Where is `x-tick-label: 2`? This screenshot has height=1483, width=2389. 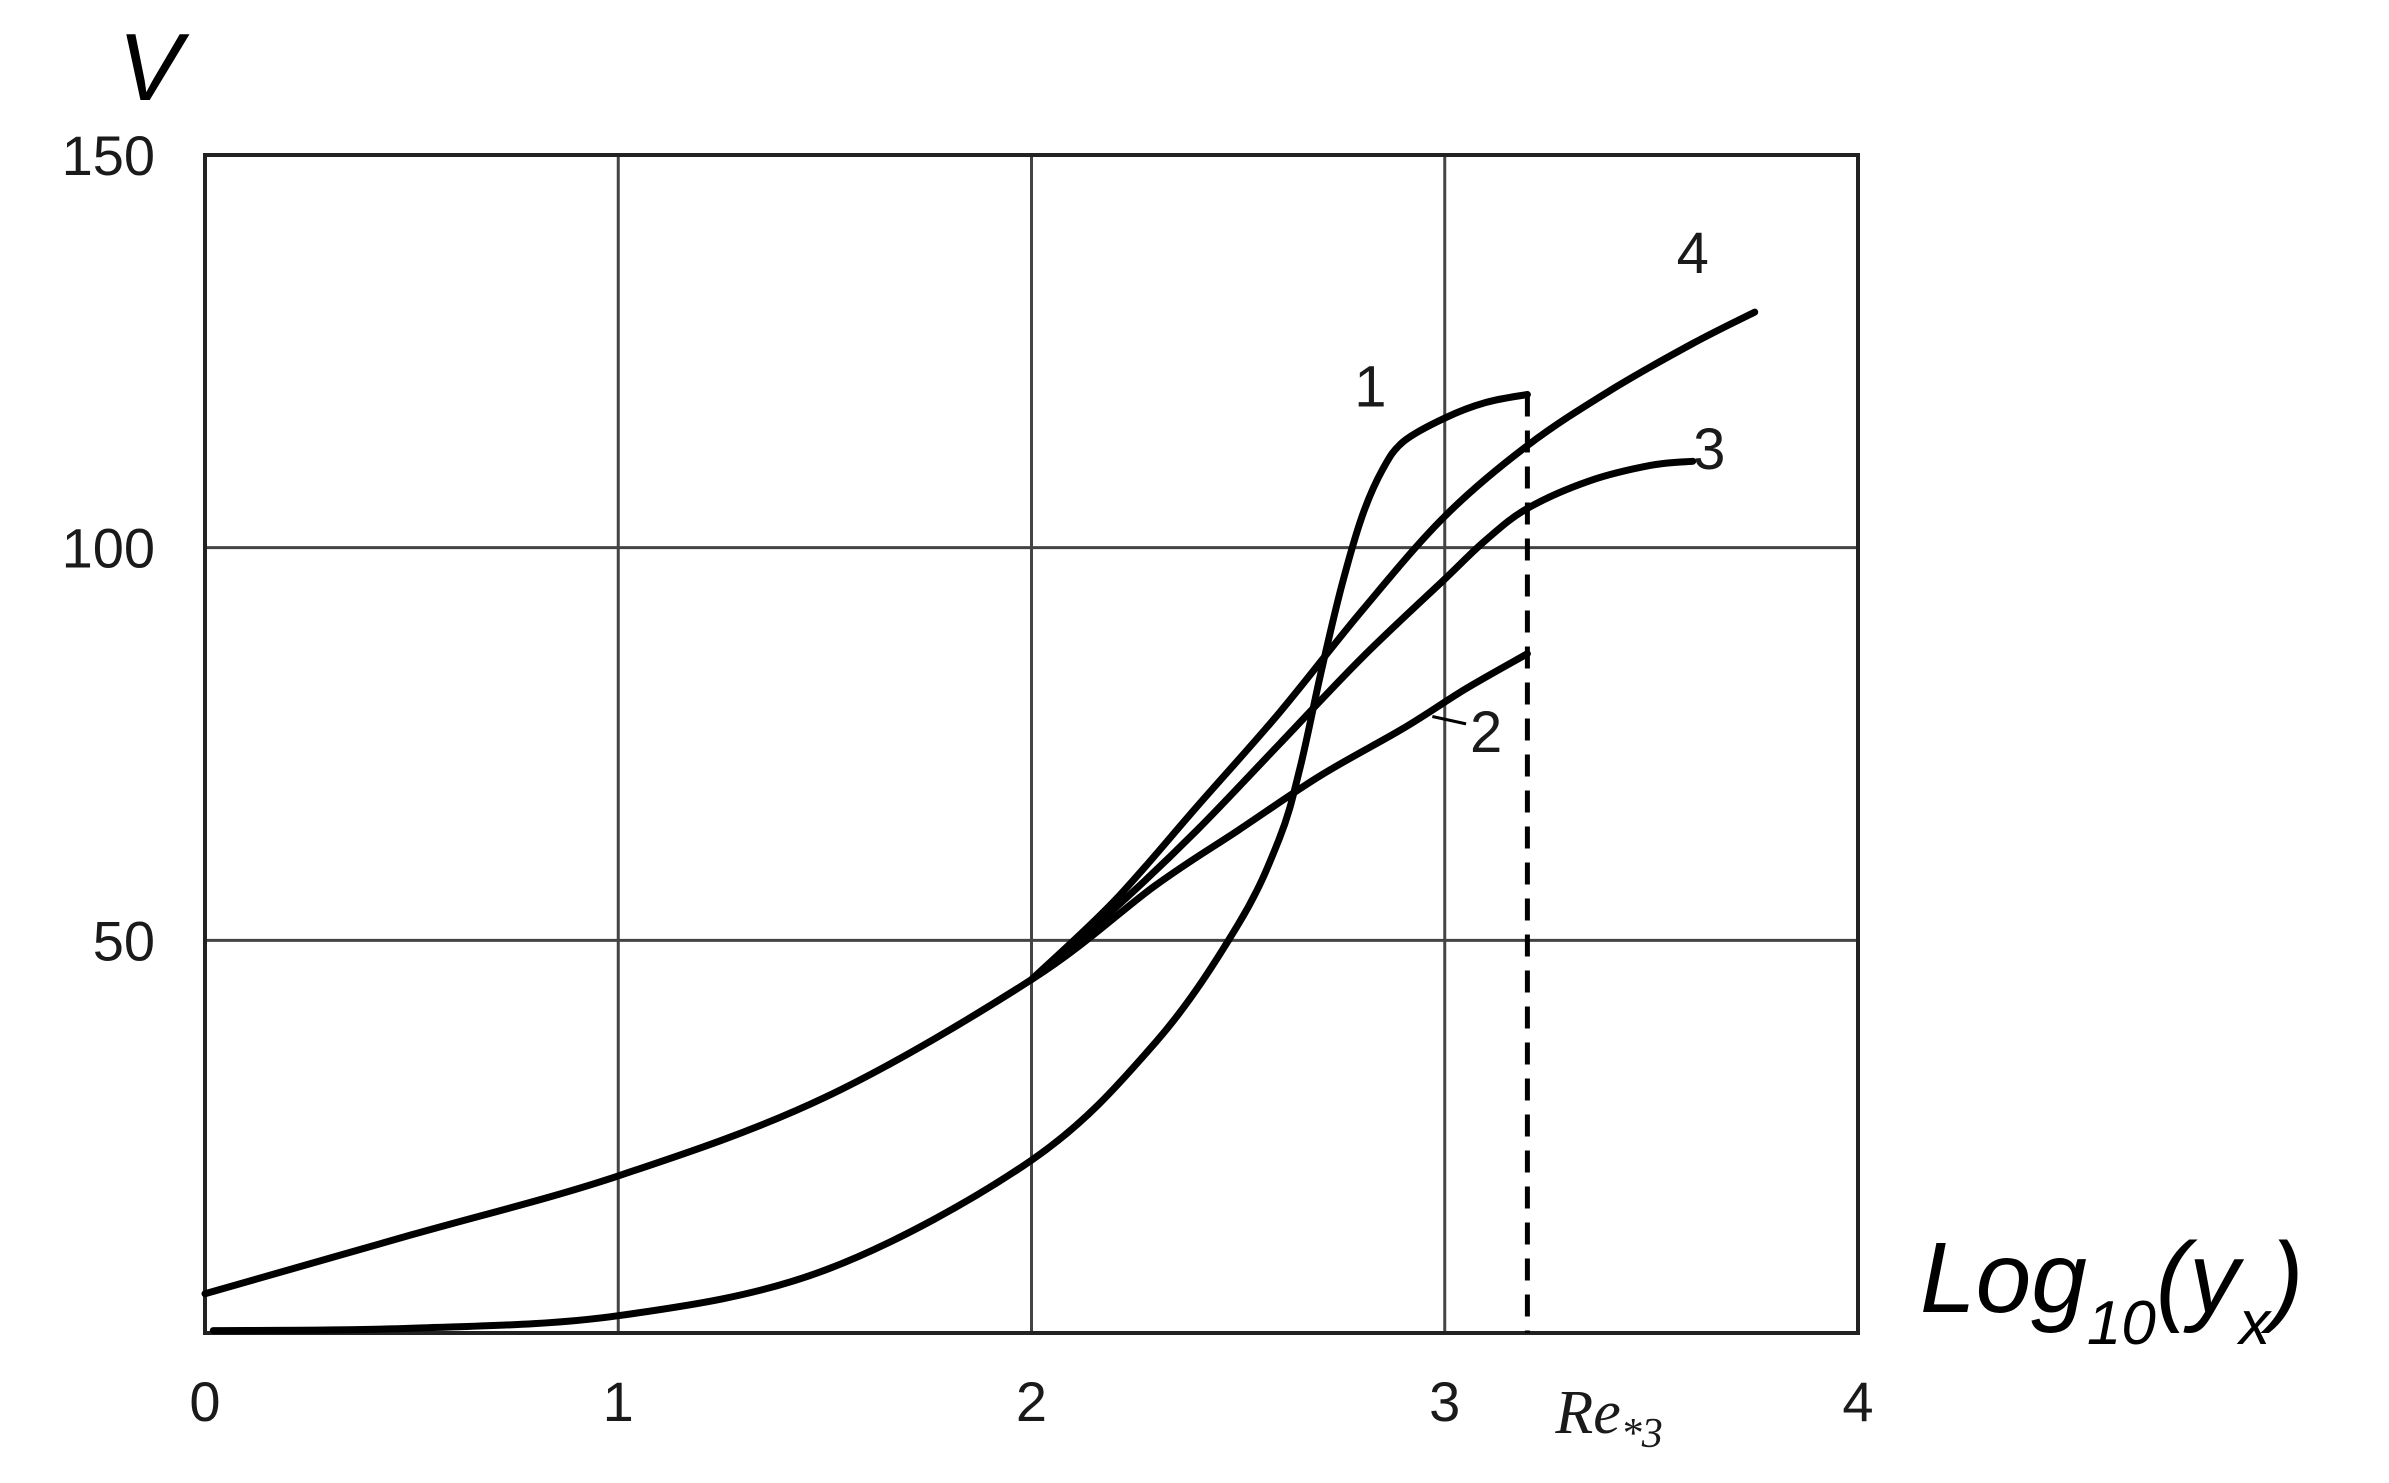 x-tick-label: 2 is located at coordinates (1031, 1401).